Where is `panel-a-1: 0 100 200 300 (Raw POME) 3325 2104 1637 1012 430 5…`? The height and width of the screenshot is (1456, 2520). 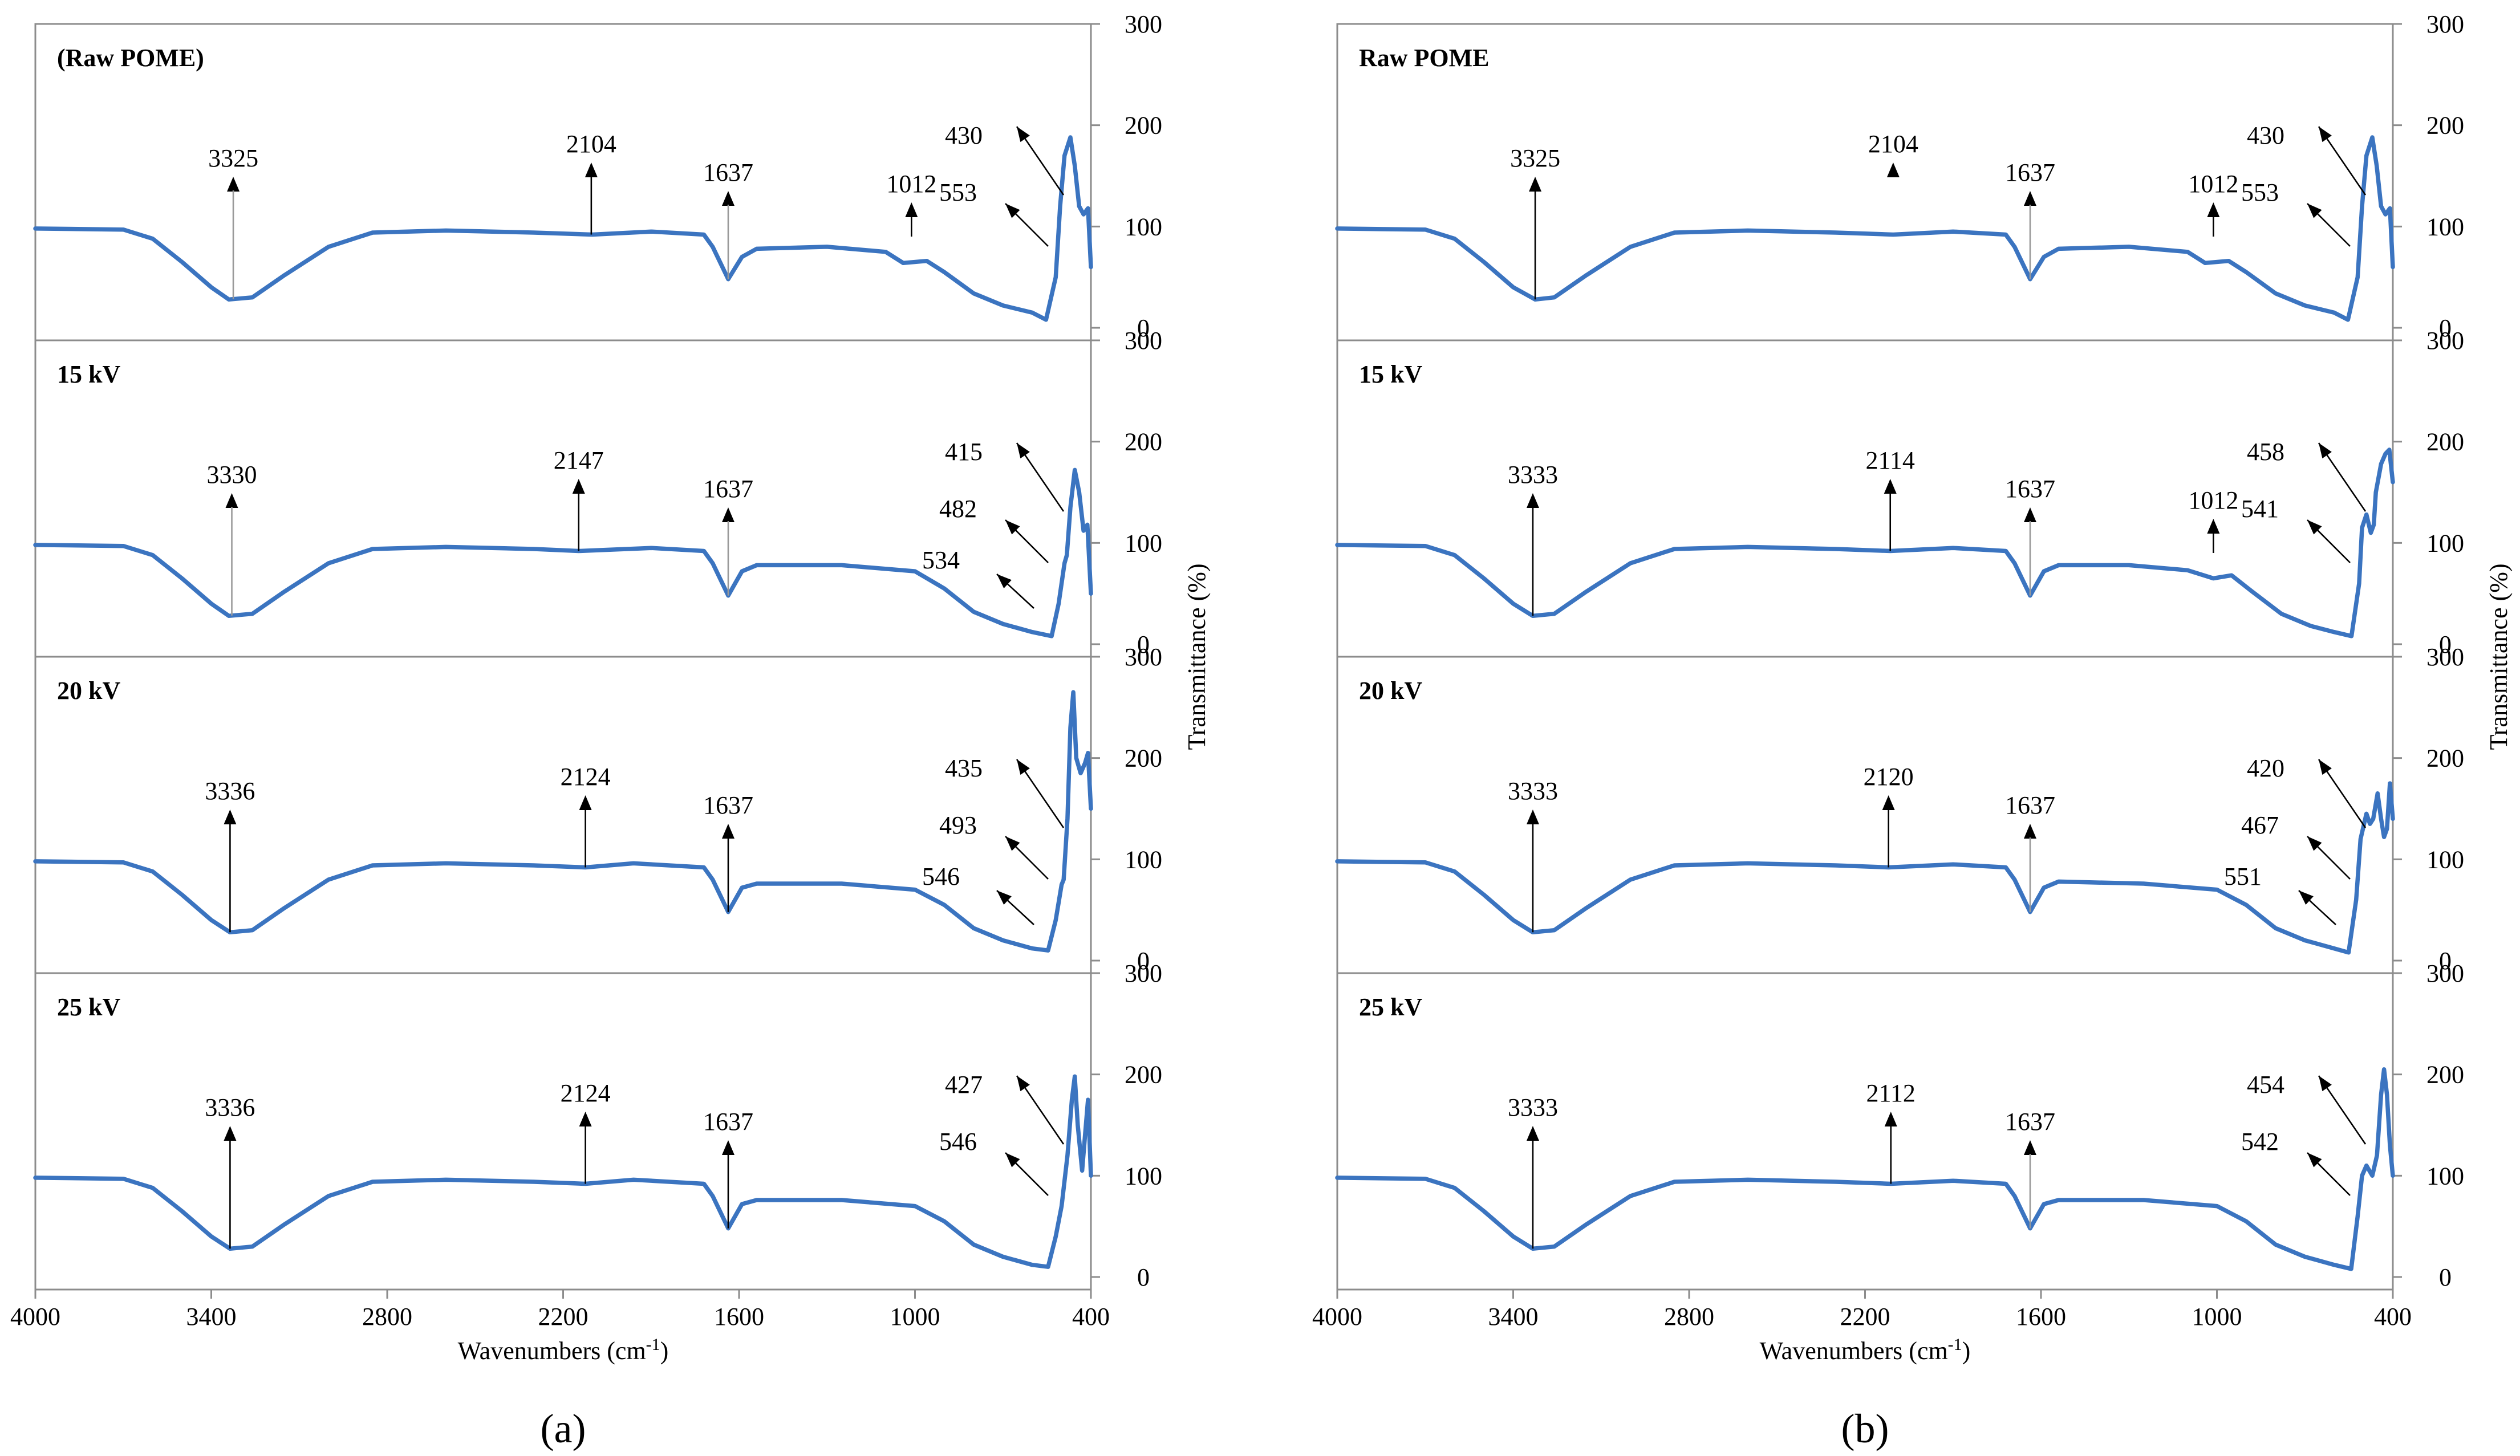
panel-a-1: 0 100 200 300 (Raw POME) 3325 2104 1637 1012 430 5… is located at coordinates (597, 176).